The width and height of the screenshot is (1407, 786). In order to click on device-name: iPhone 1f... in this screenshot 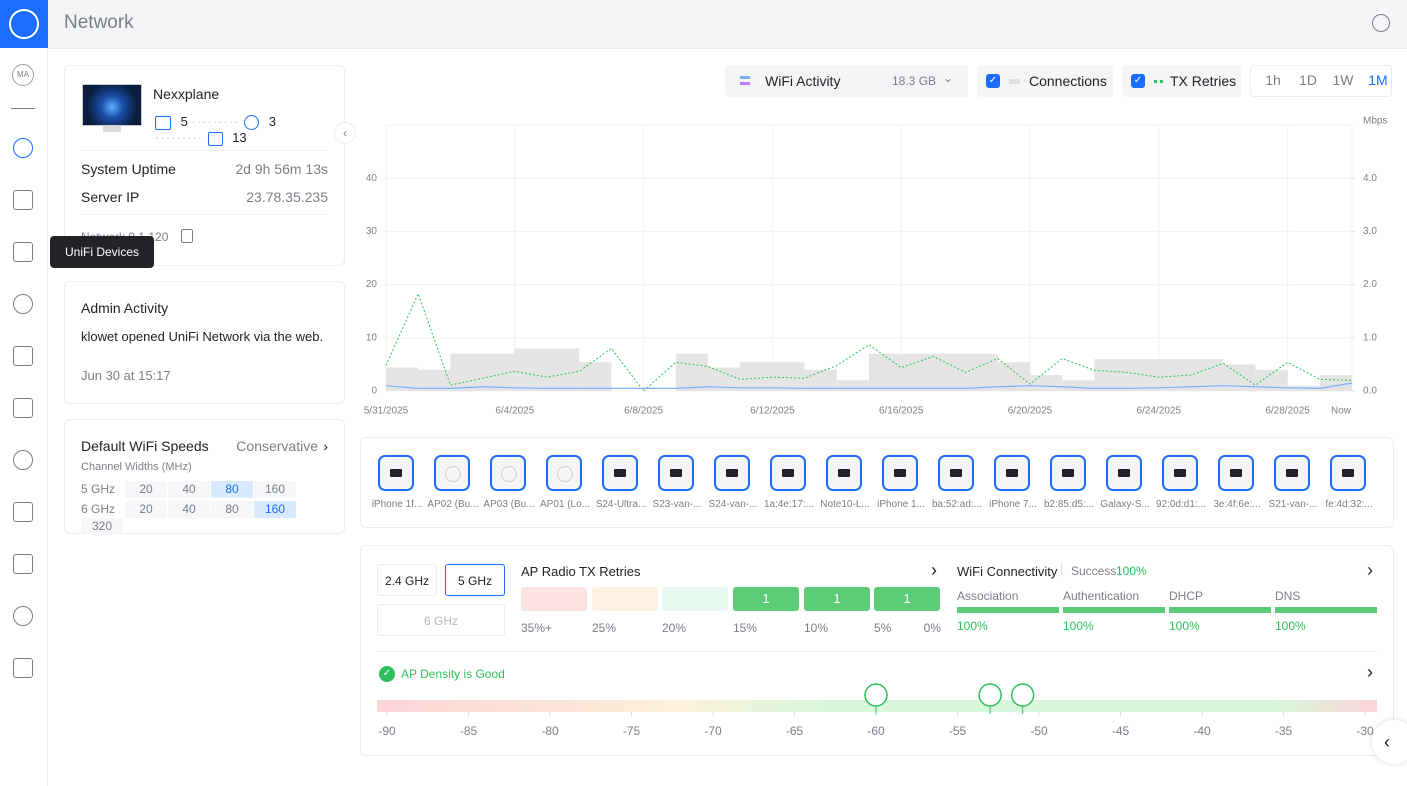, I will do `click(397, 504)`.